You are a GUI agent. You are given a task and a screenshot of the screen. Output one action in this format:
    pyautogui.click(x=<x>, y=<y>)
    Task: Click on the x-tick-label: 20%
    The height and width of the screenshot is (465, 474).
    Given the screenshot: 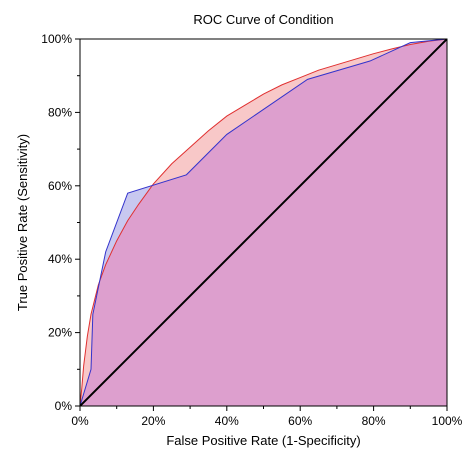 What is the action you would take?
    pyautogui.click(x=153, y=421)
    